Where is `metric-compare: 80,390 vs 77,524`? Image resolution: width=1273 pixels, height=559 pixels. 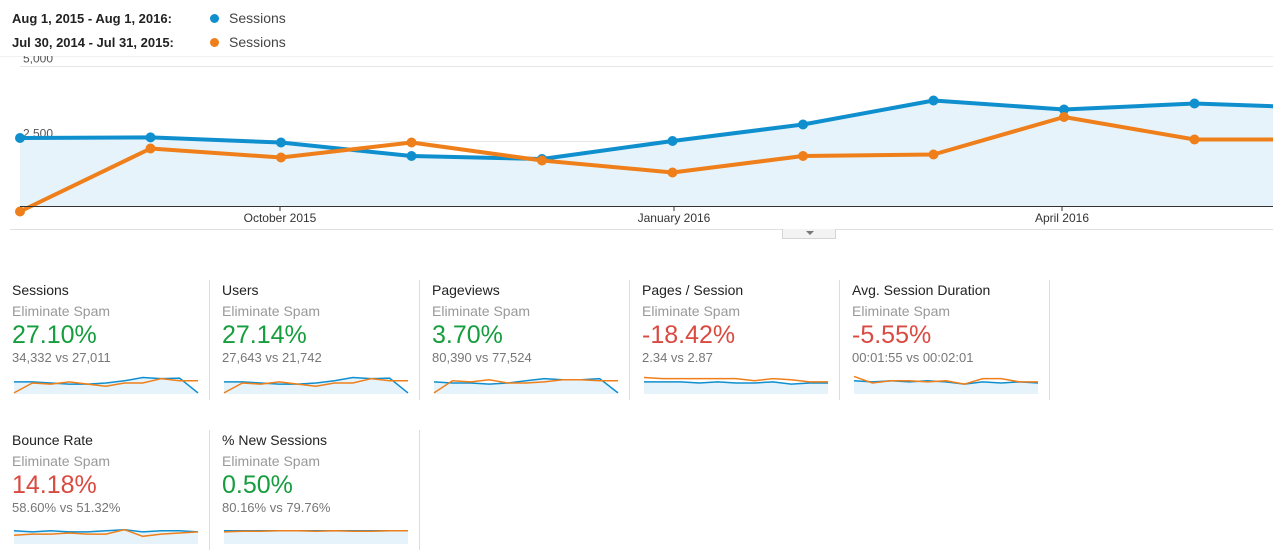 metric-compare: 80,390 vs 77,524 is located at coordinates (482, 357).